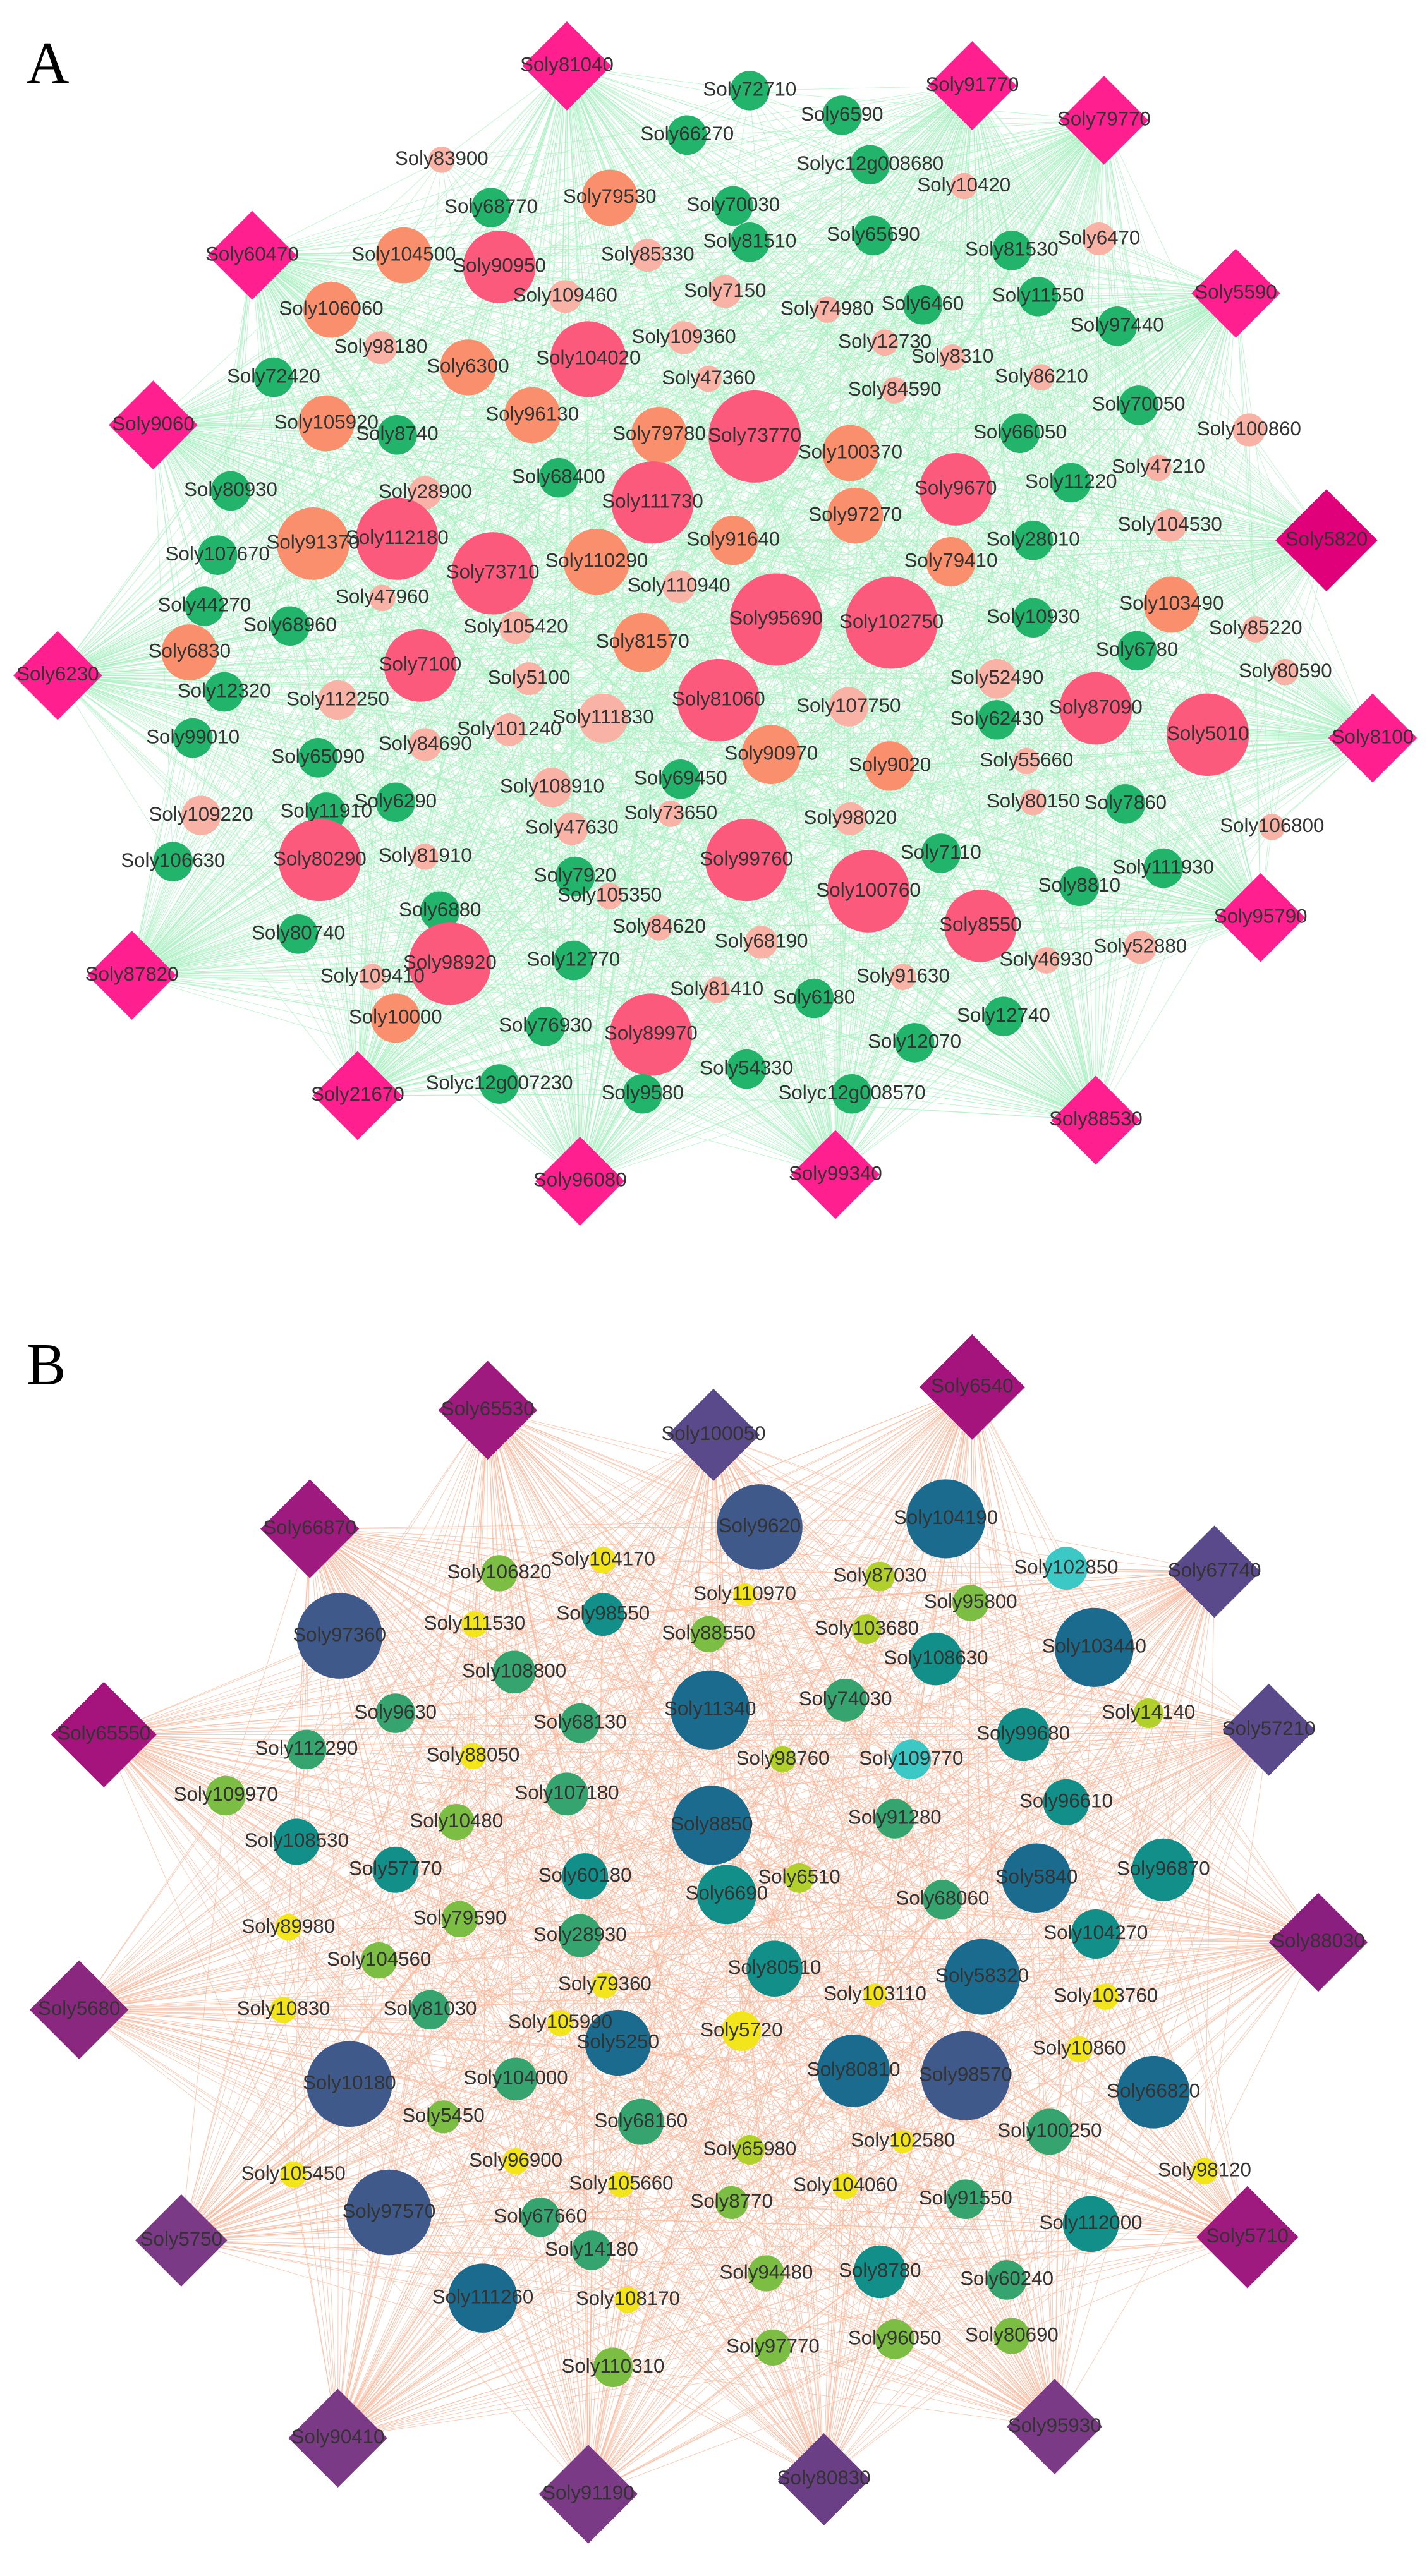 This screenshot has width=1427, height=2576. Describe the element at coordinates (1033, 616) in the screenshot. I see `node-label: Soly10930` at that location.